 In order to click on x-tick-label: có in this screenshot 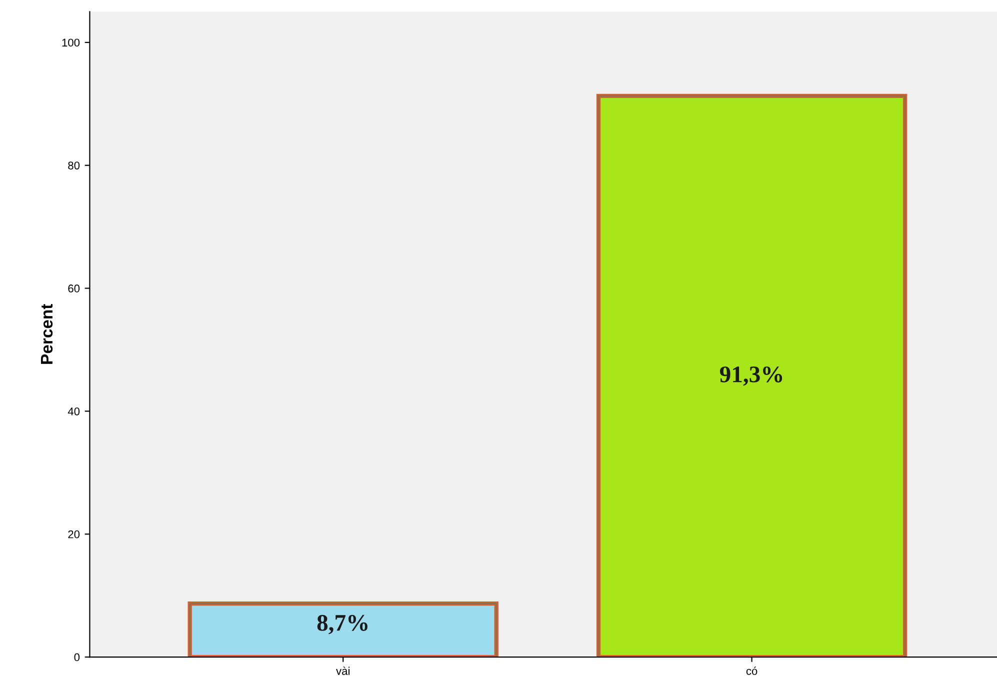, I will do `click(752, 670)`.